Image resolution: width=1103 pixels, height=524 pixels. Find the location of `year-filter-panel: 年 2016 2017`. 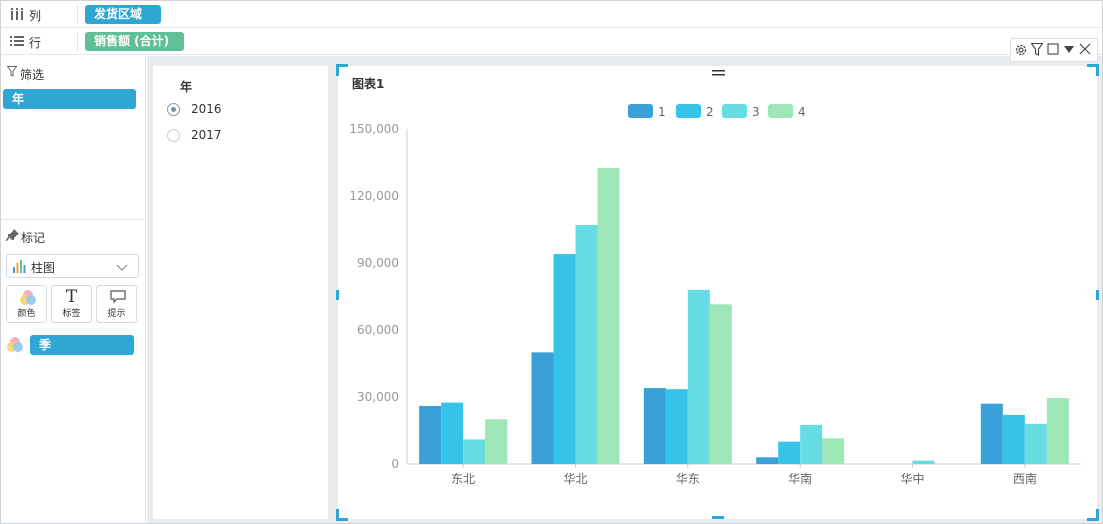

year-filter-panel: 年 2016 2017 is located at coordinates (240, 292).